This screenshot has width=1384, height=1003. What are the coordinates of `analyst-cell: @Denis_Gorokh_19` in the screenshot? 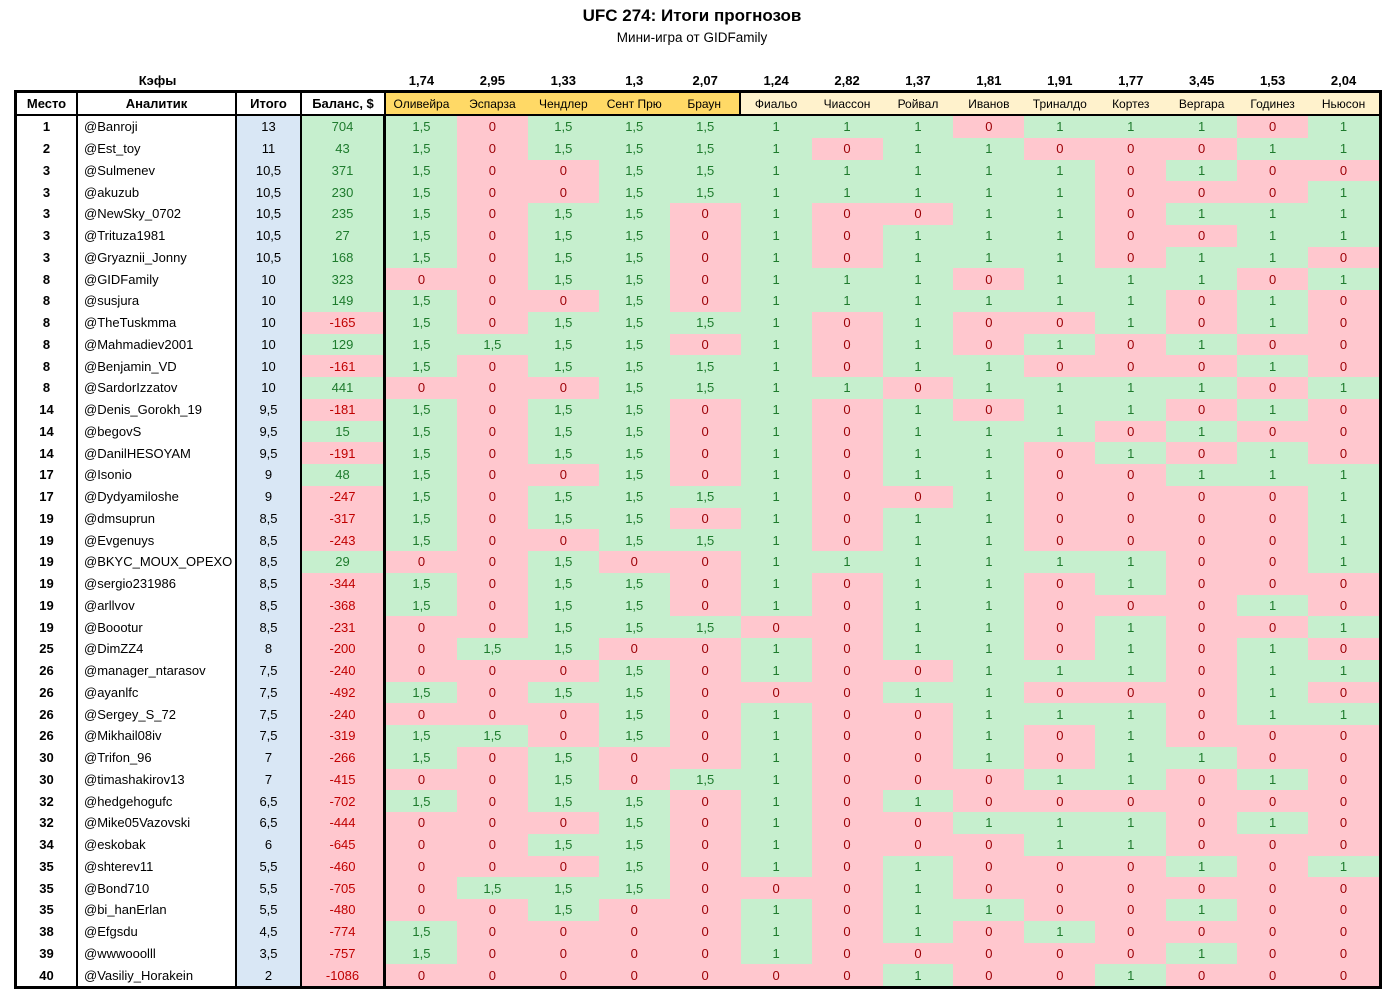 It's located at (157, 409).